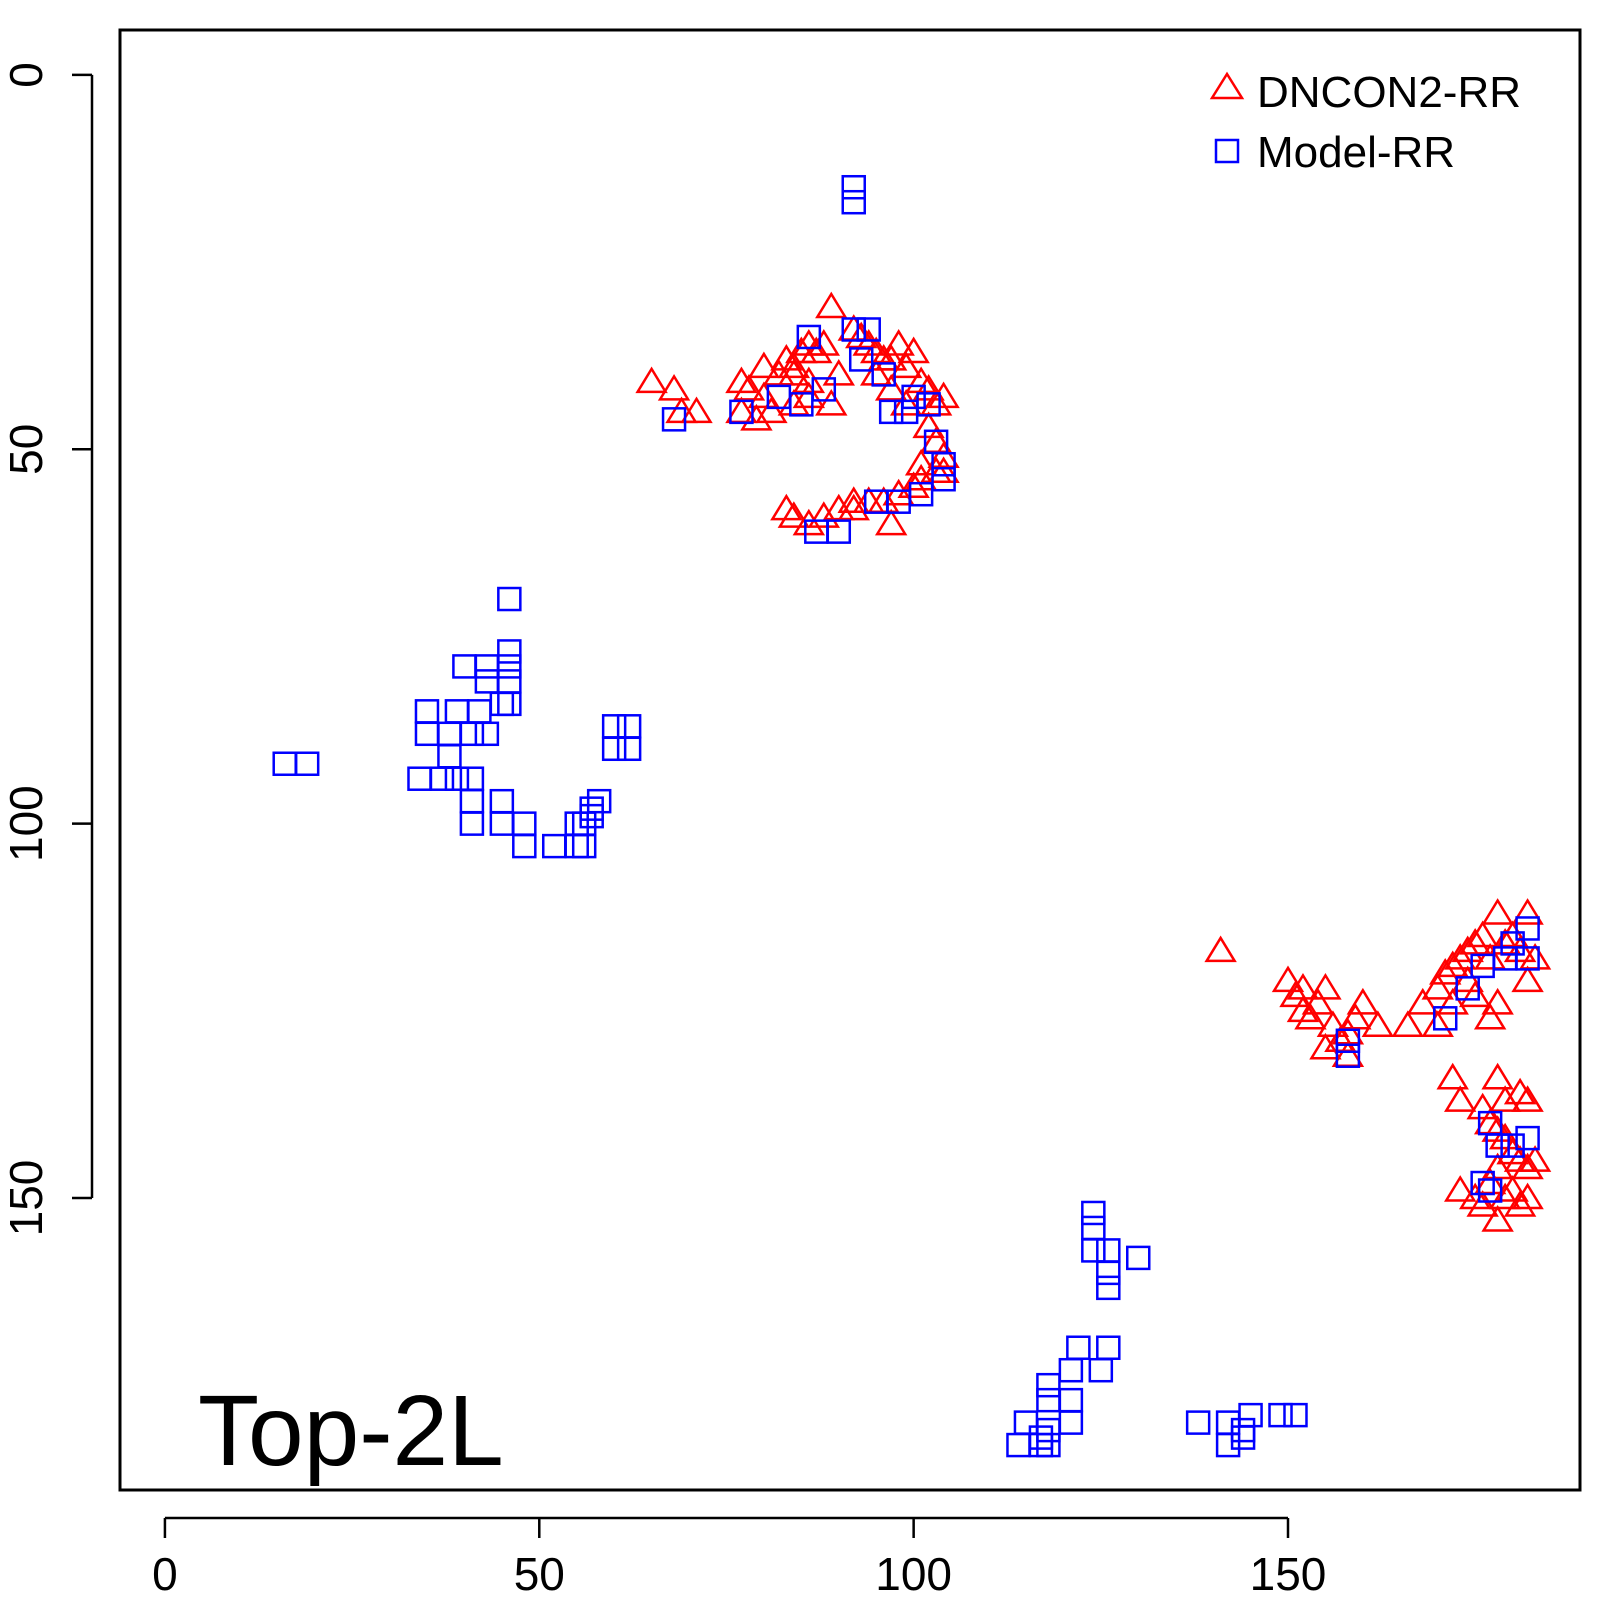  I want to click on y-tick-label: 50, so click(26, 449).